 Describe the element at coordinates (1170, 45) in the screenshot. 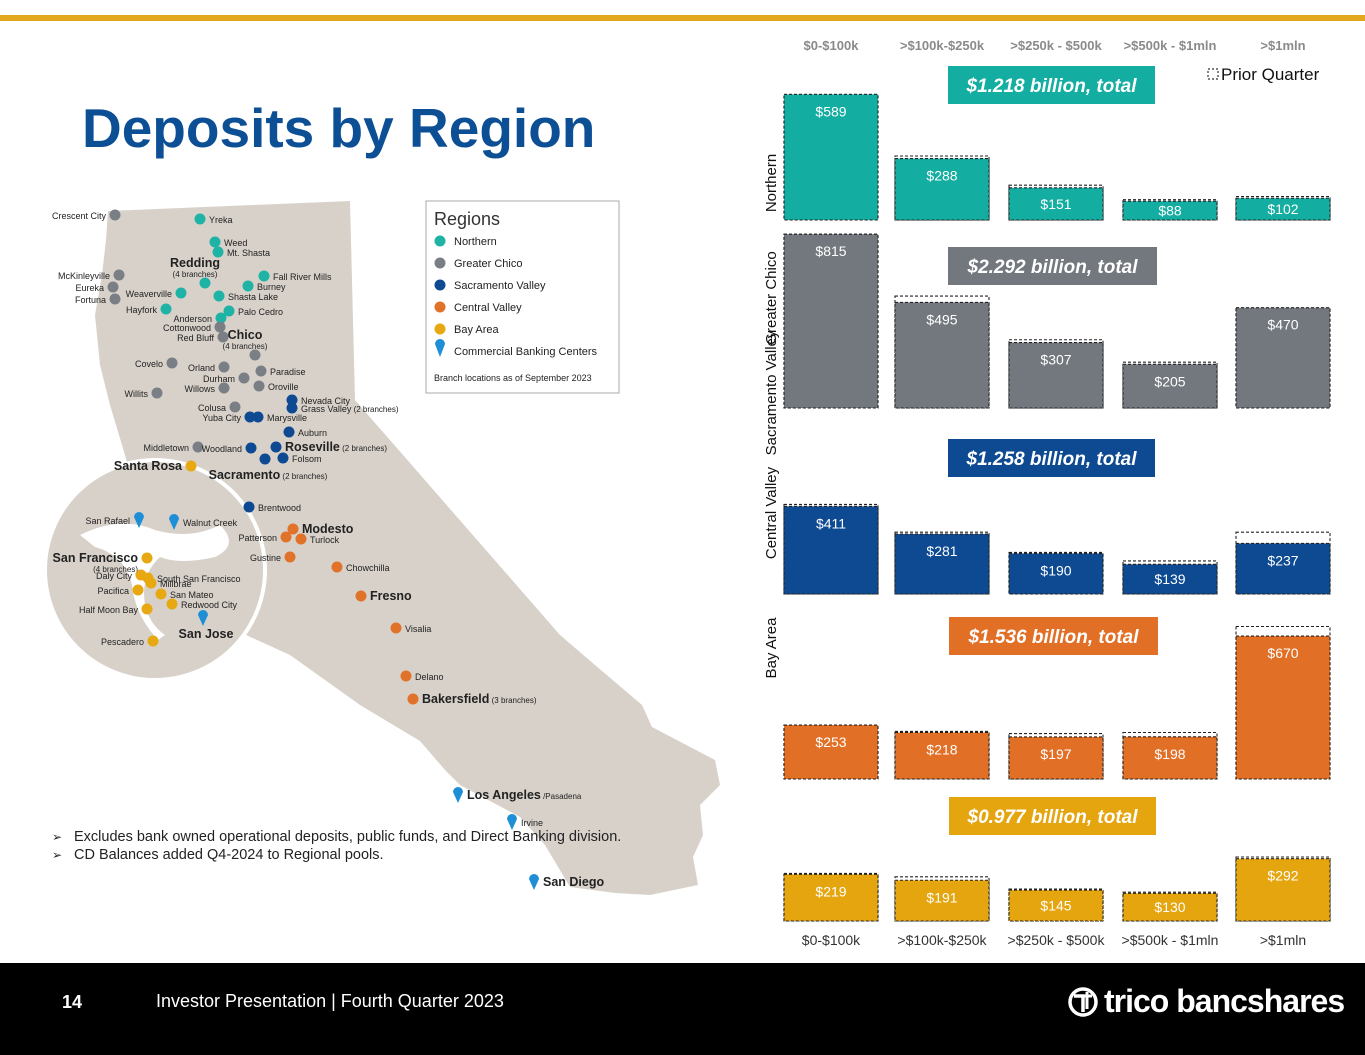

I see `top-category-label: >$500k - $1mln` at that location.